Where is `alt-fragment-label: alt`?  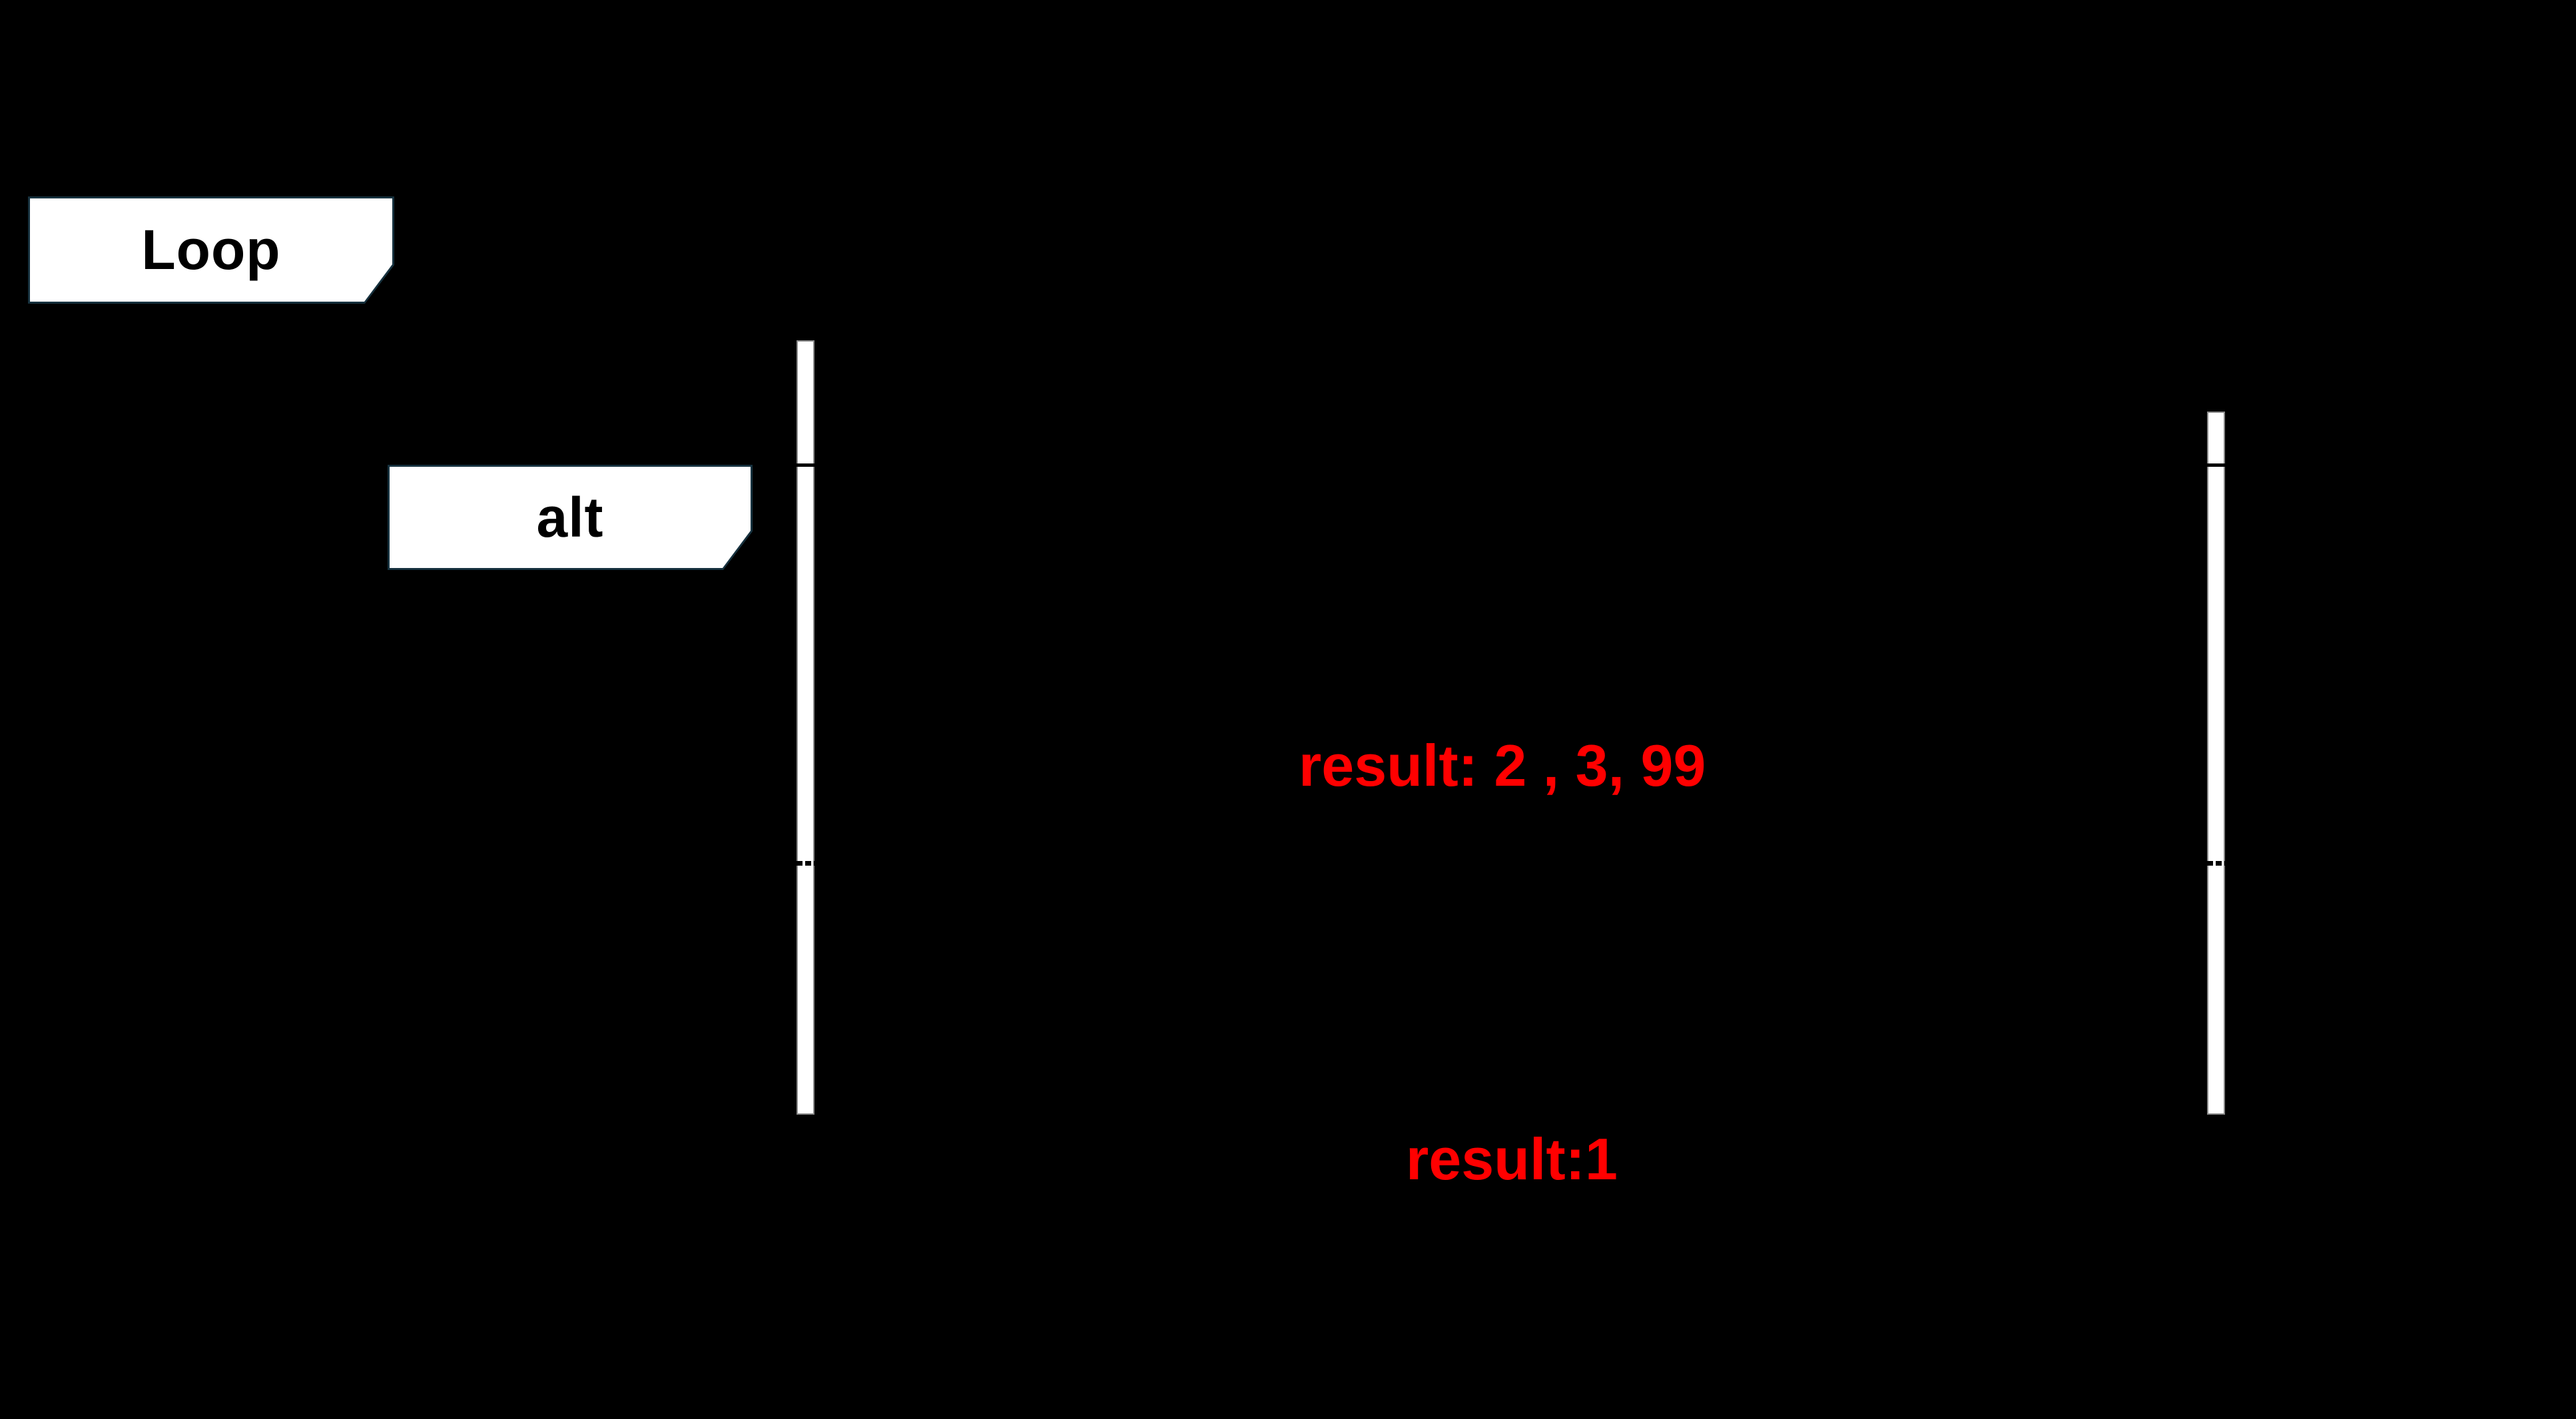 alt-fragment-label: alt is located at coordinates (570, 517).